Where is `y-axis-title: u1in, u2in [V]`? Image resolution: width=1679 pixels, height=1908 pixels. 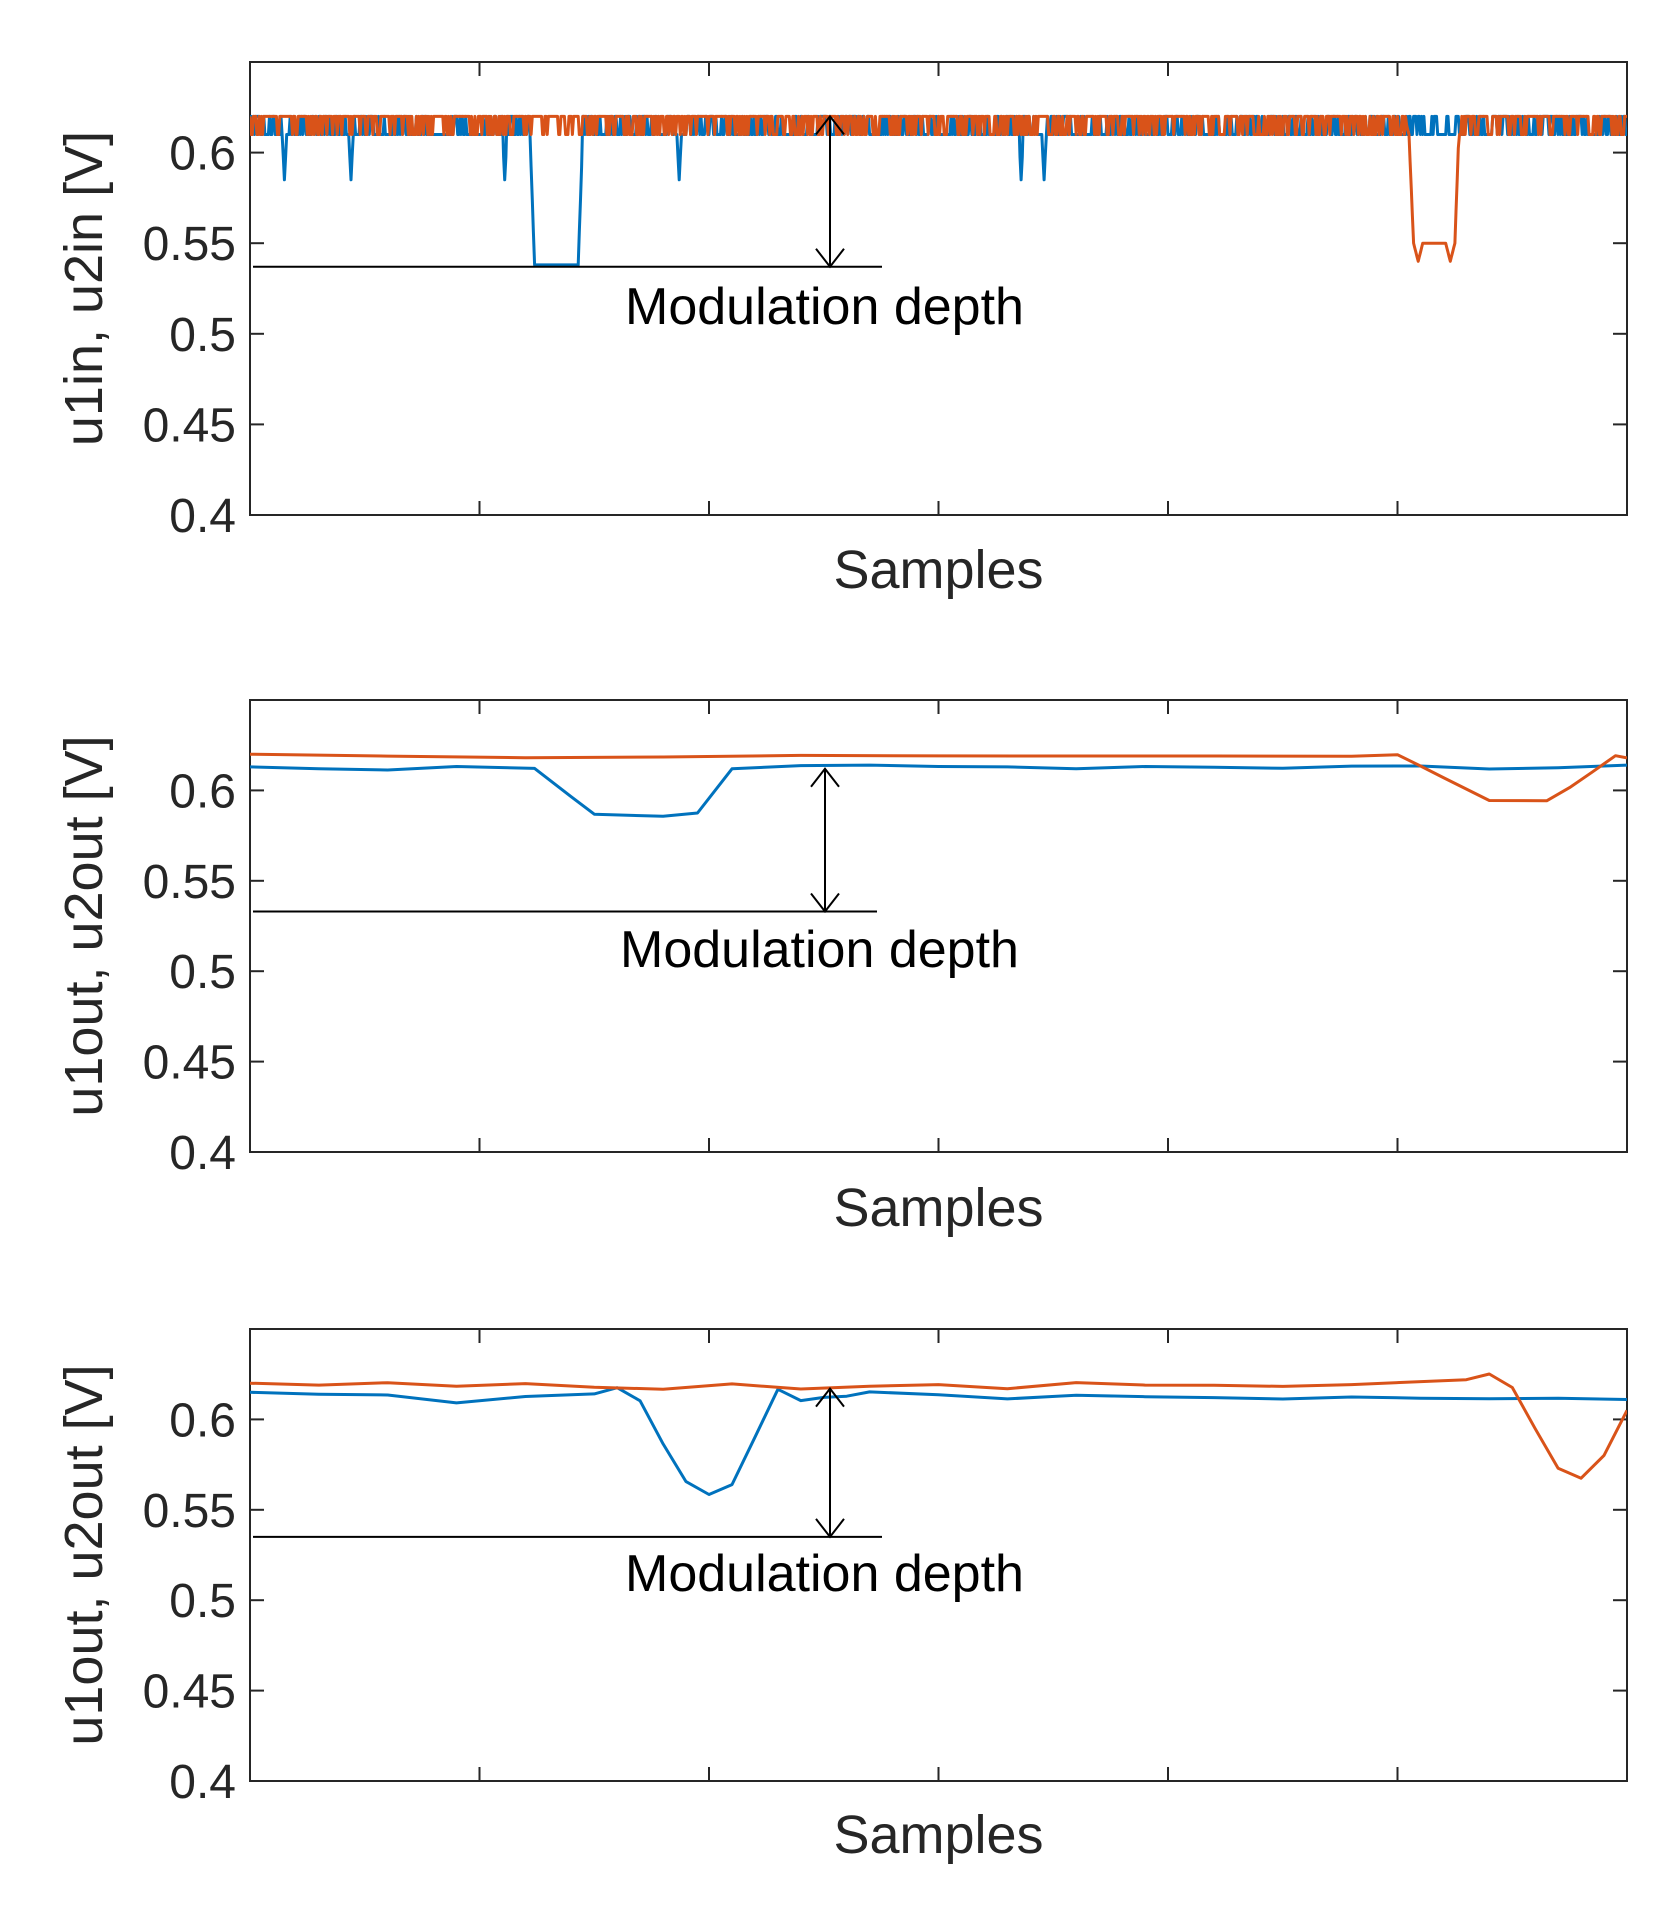
y-axis-title: u1in, u2in [V] is located at coordinates (84, 288).